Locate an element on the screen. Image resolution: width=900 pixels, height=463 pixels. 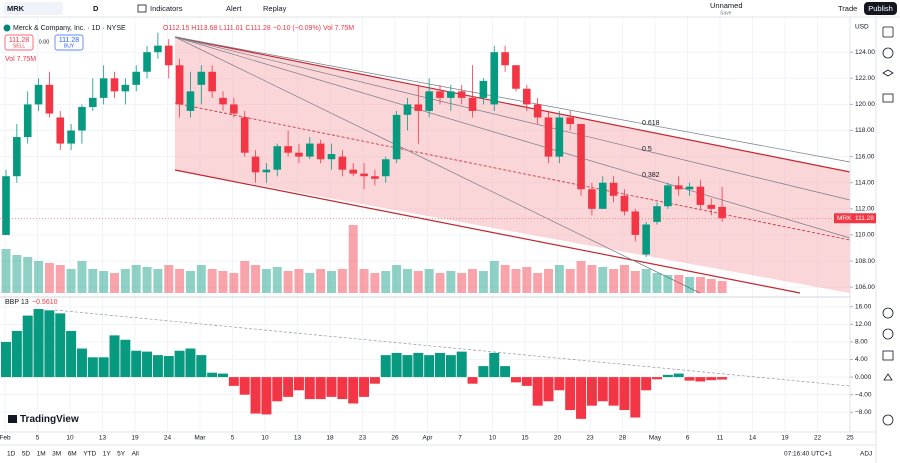
brand-logo is located at coordinates (12, 419).